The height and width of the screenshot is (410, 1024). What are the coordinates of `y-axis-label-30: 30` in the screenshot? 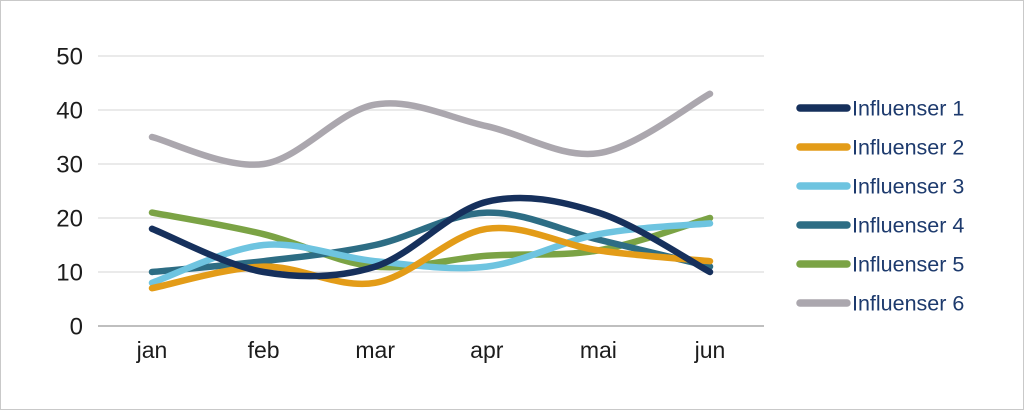 It's located at (69, 165).